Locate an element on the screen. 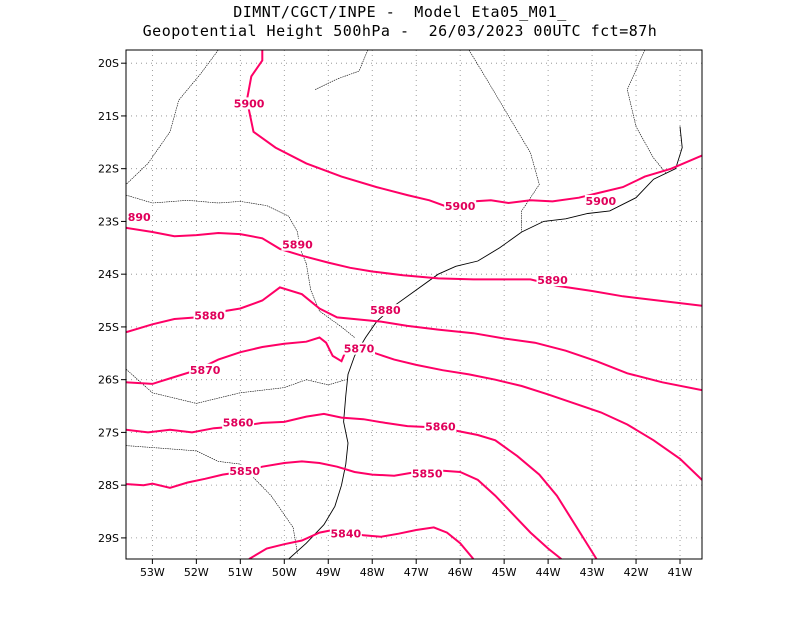 The height and width of the screenshot is (618, 800). contour-label-5840: 5840 is located at coordinates (346, 533).